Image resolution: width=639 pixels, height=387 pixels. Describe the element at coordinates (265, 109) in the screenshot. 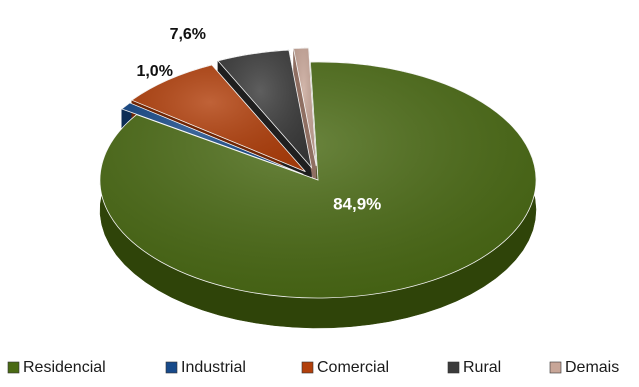

I see `pie-slice-shade-rural` at that location.